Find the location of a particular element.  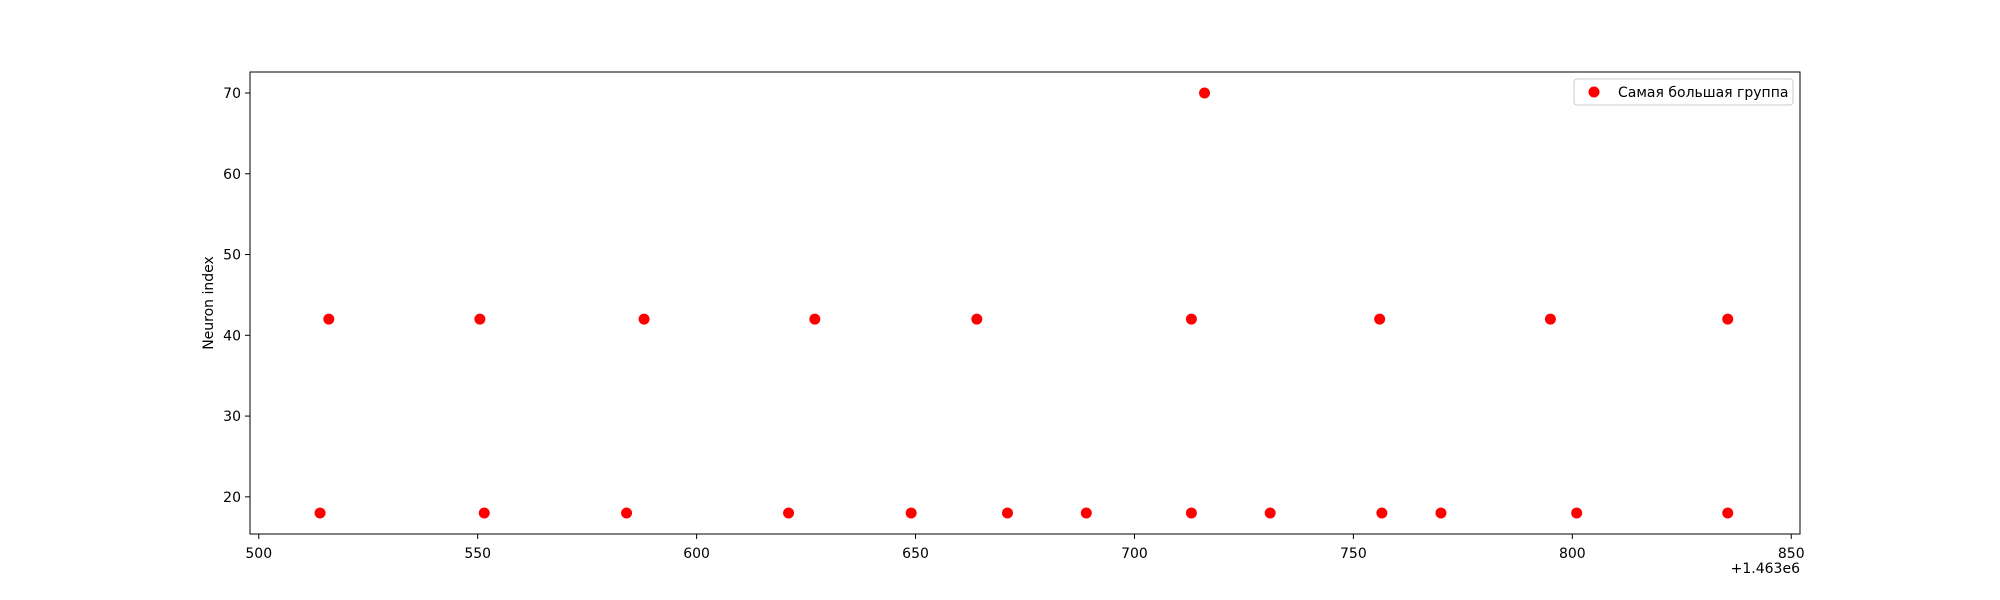

x-tick-label: 600 is located at coordinates (696, 554).